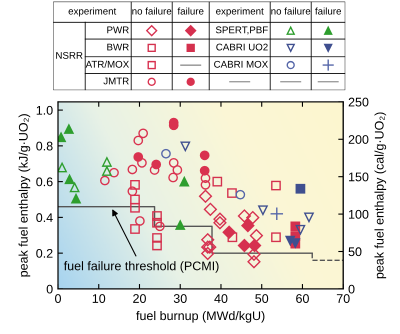 The height and width of the screenshot is (334, 400). What do you see at coordinates (351, 289) in the screenshot?
I see `y2-tick-label: 0` at bounding box center [351, 289].